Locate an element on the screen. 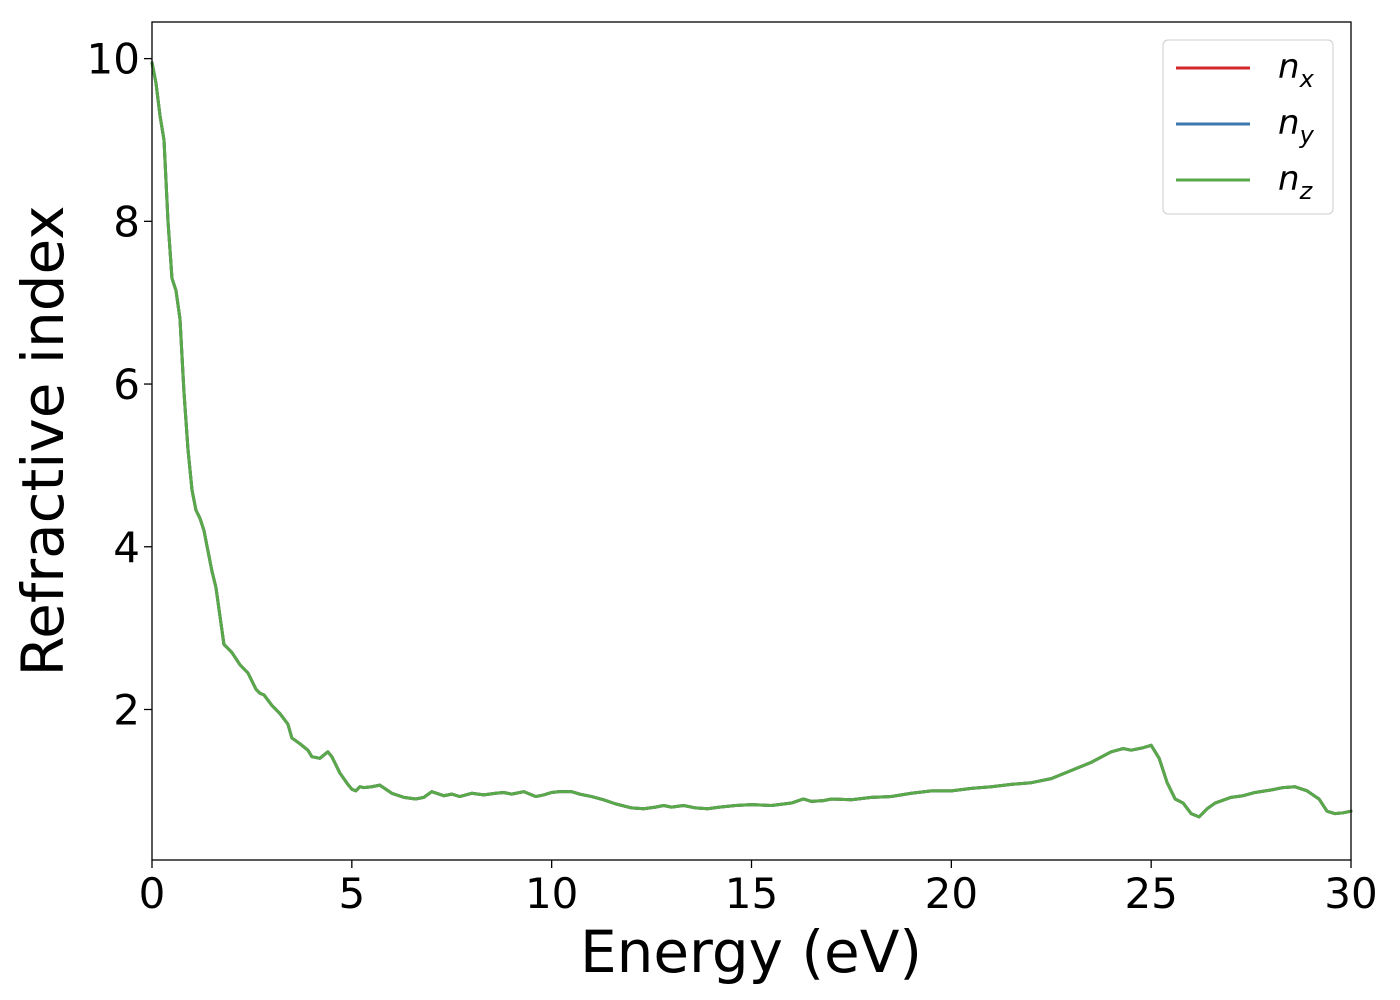  x-tick-label: 0 is located at coordinates (152, 893).